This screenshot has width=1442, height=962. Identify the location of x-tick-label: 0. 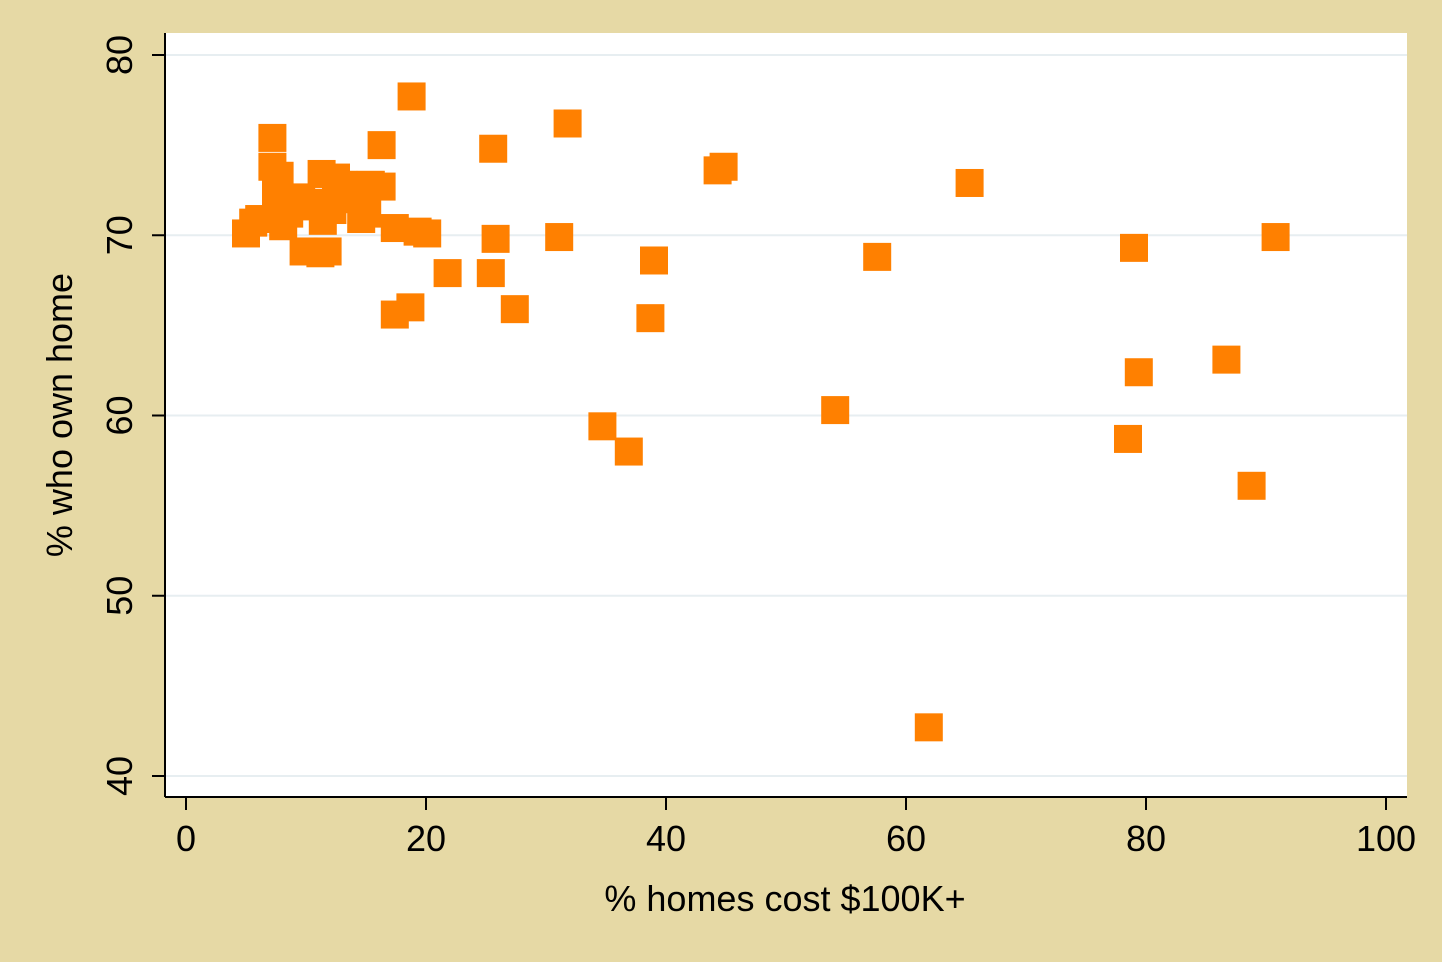
(186, 838).